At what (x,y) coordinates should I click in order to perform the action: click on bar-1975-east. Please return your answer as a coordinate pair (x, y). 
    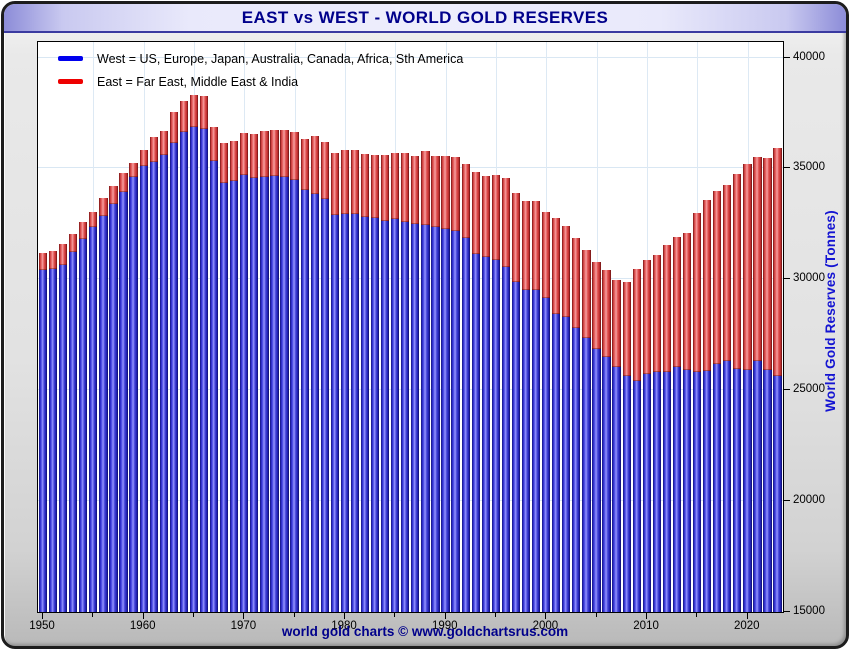
    Looking at the image, I should click on (294, 156).